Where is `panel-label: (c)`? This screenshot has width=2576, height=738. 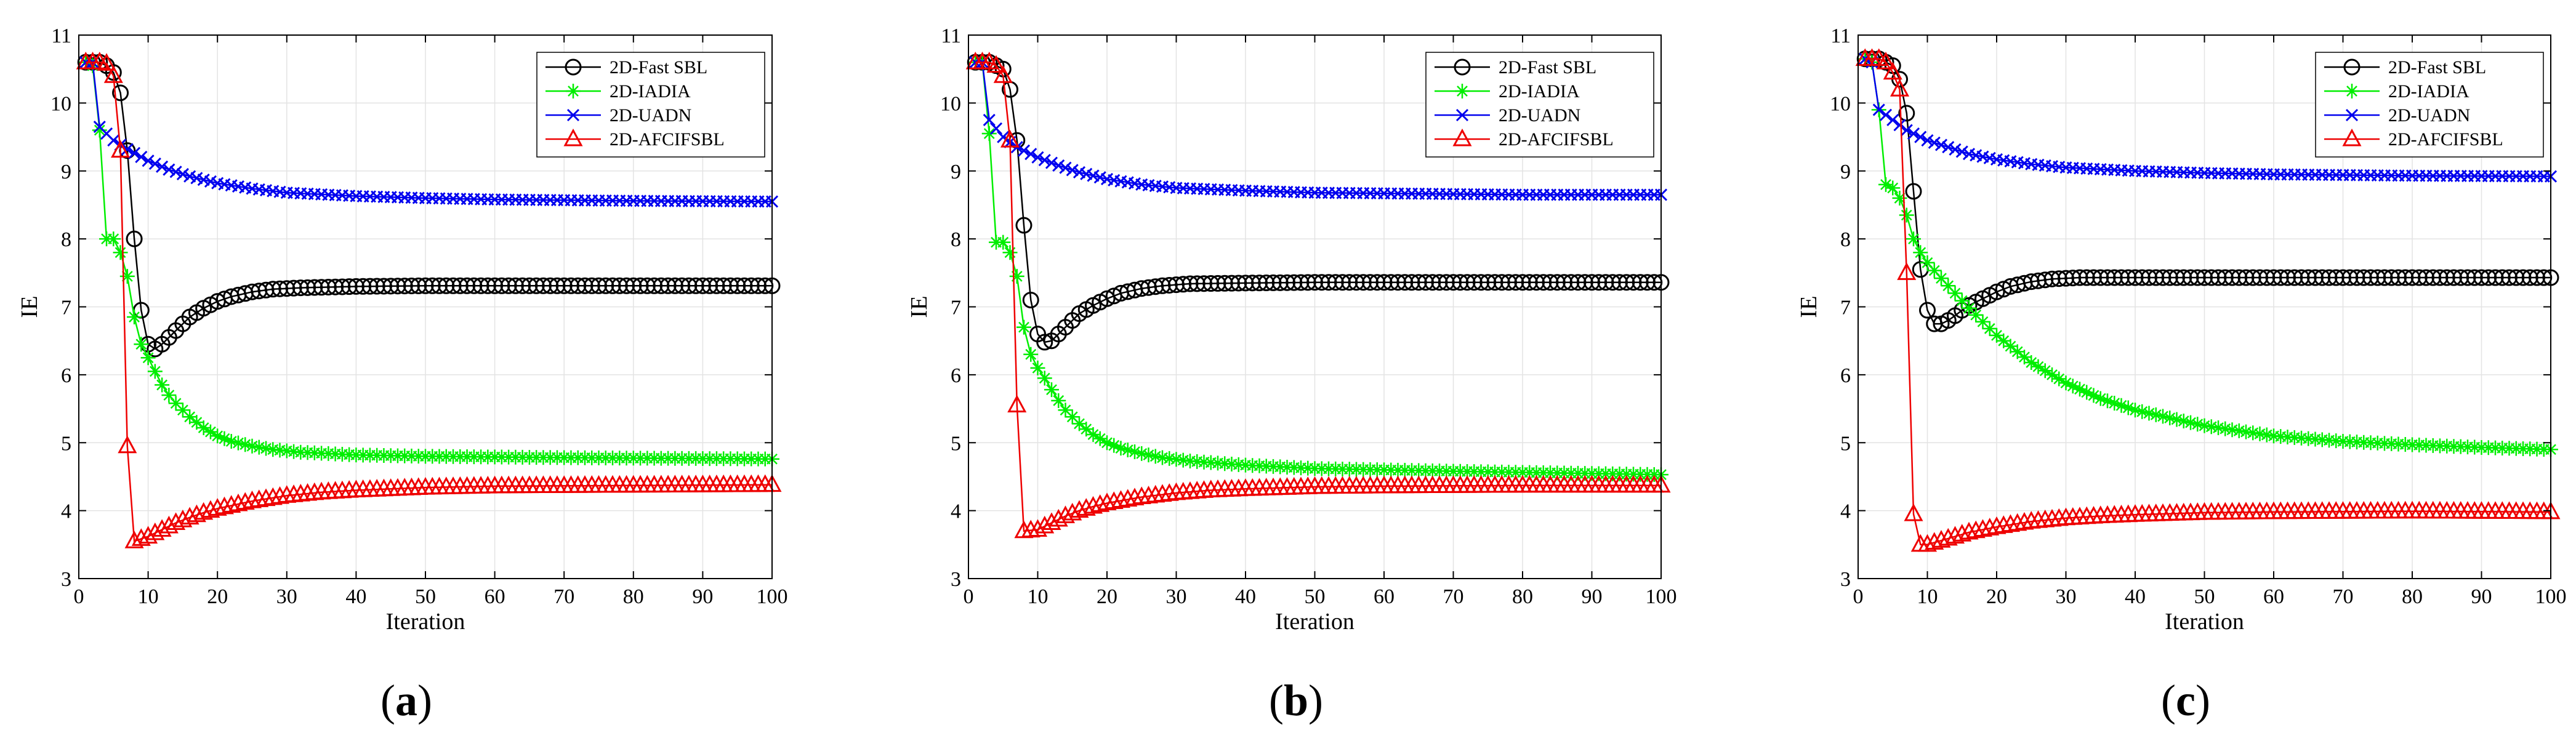 panel-label: (c) is located at coordinates (2185, 700).